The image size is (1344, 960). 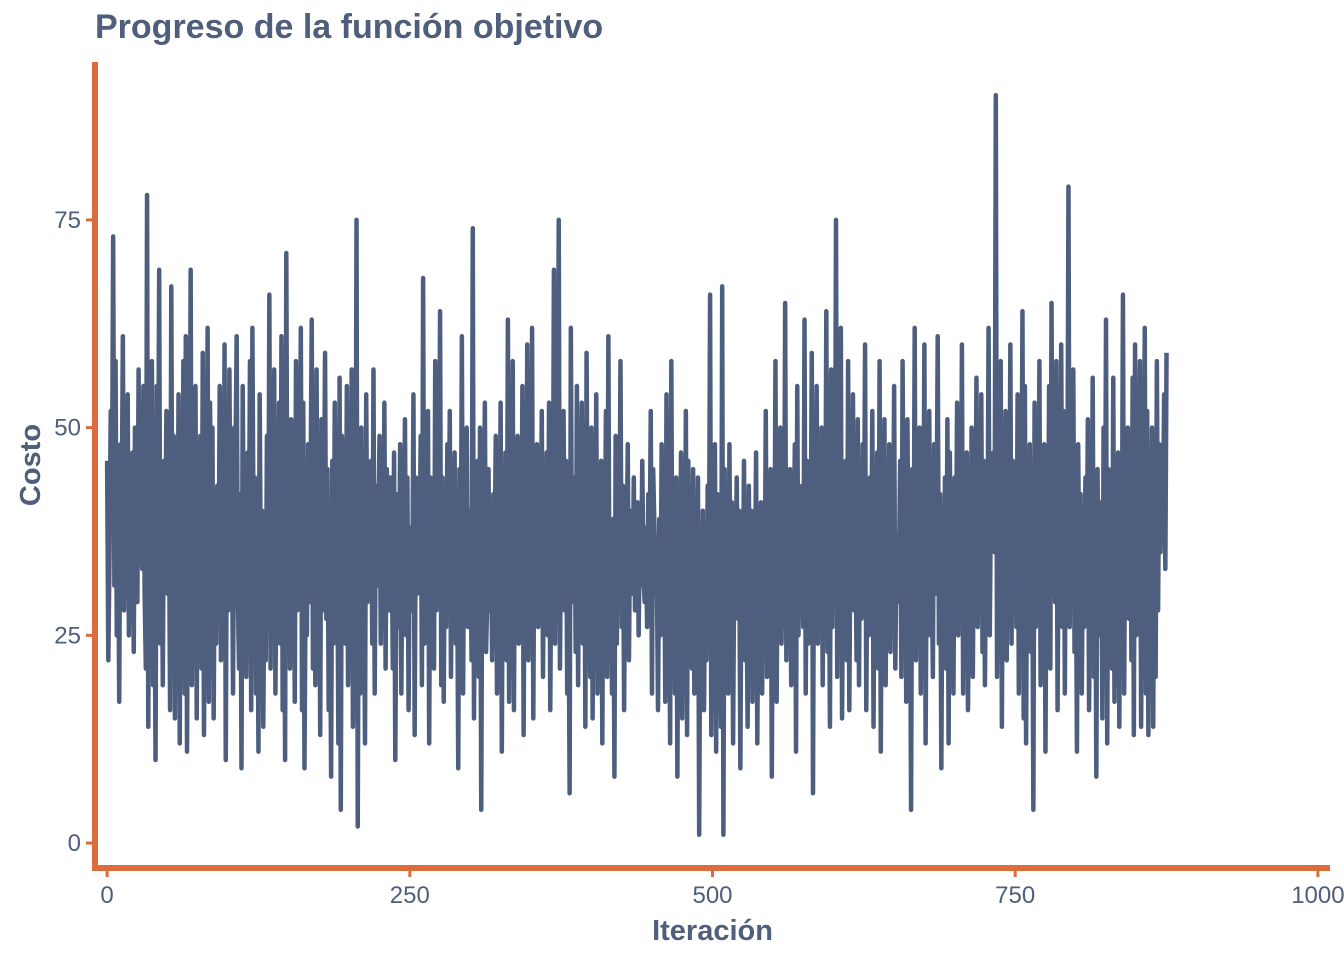 I want to click on y-tick-label: 25, so click(x=67, y=635).